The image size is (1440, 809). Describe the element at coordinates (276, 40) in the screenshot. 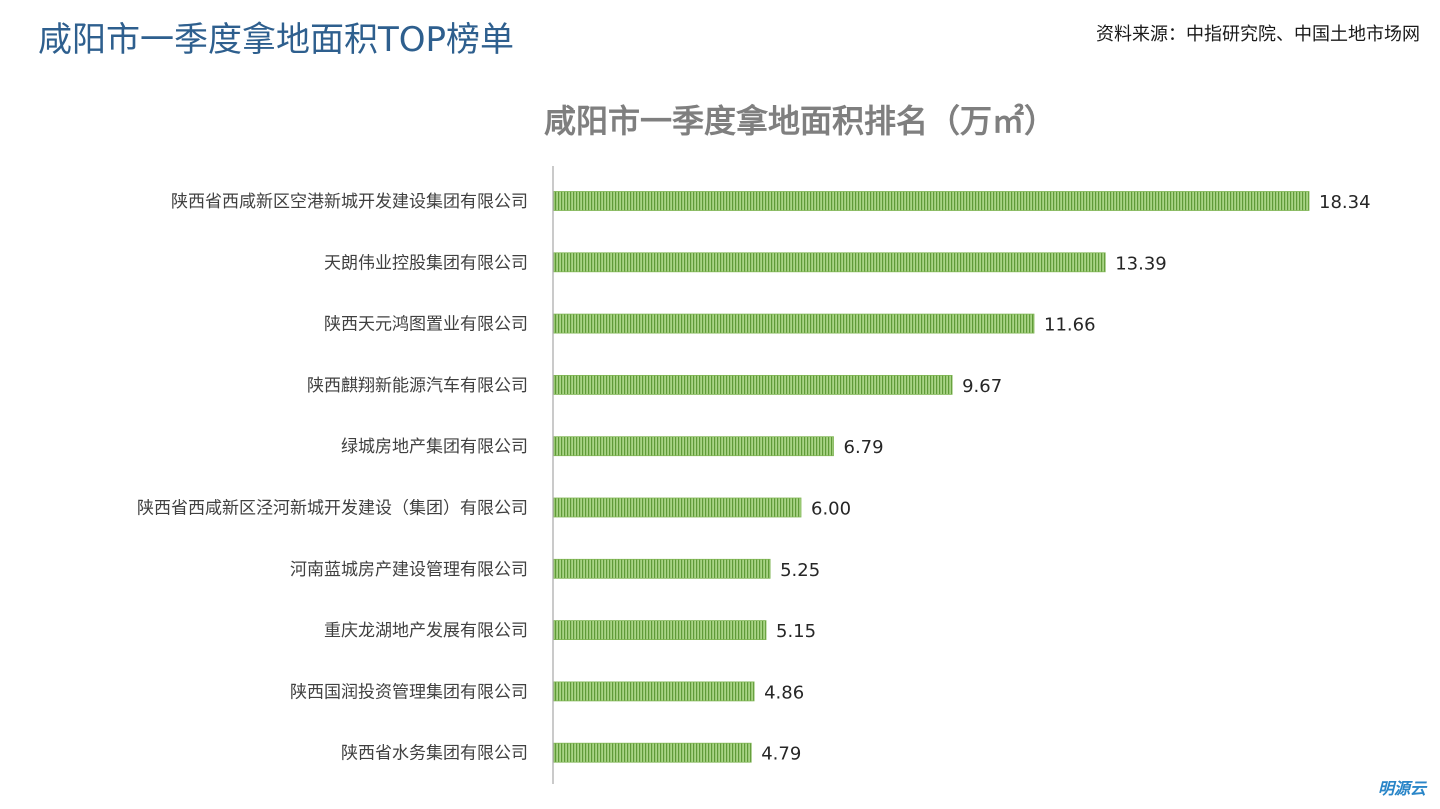

I see `page-title: 咸阳市一季度拿地面积TOP榜单` at that location.